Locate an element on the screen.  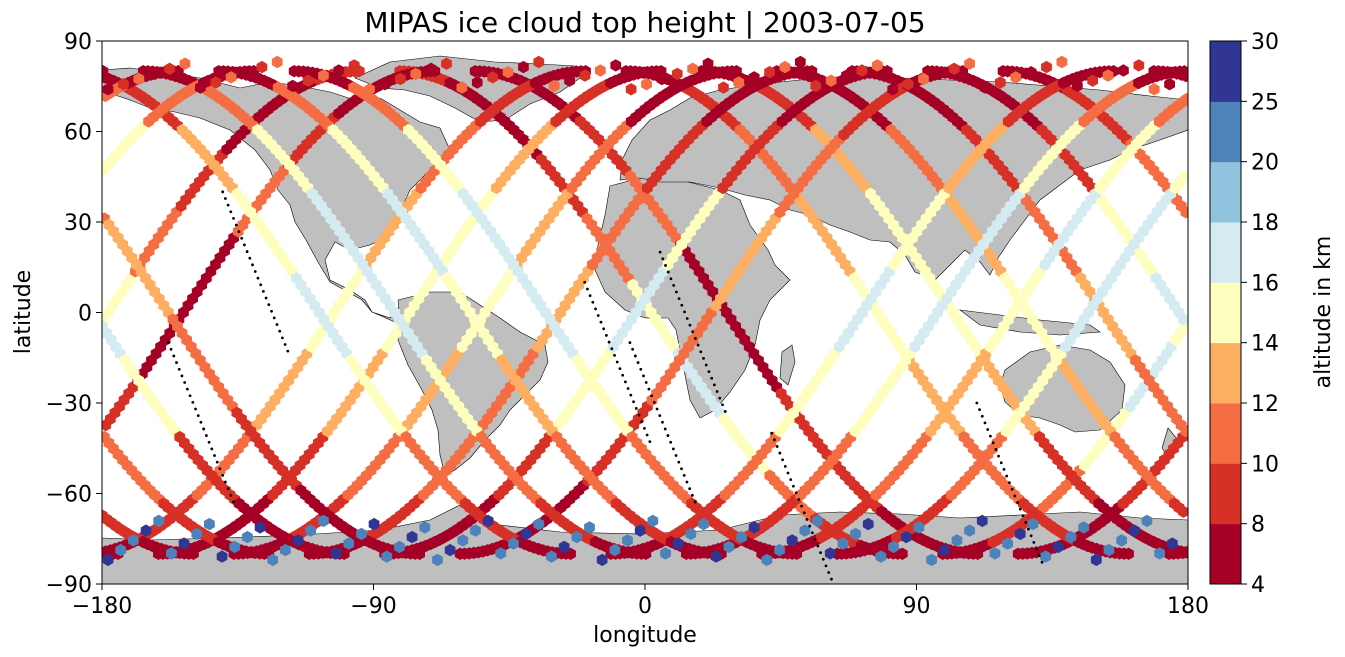
colorbar-label: altitude in km is located at coordinates (1323, 312).